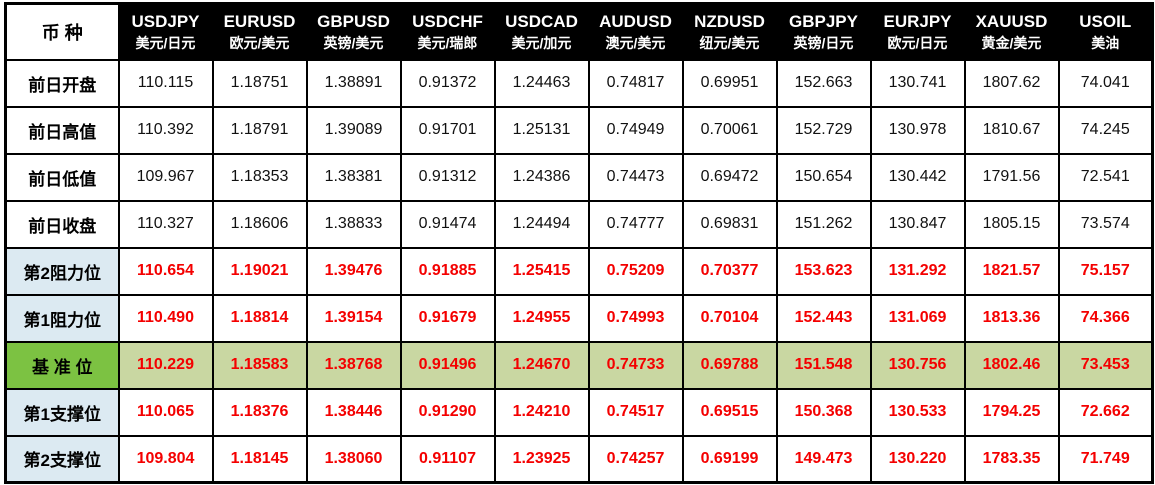 This screenshot has height=485, width=1155. I want to click on cell-resistance-2-gbpusd: 1.39476, so click(353, 271).